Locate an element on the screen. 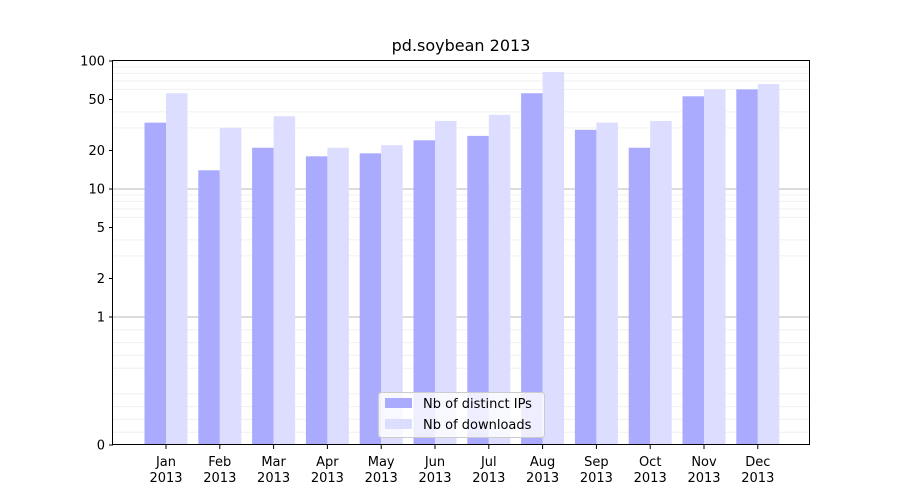 Image resolution: width=900 pixels, height=500 pixels. y-tick-label: 5 is located at coordinates (101, 228).